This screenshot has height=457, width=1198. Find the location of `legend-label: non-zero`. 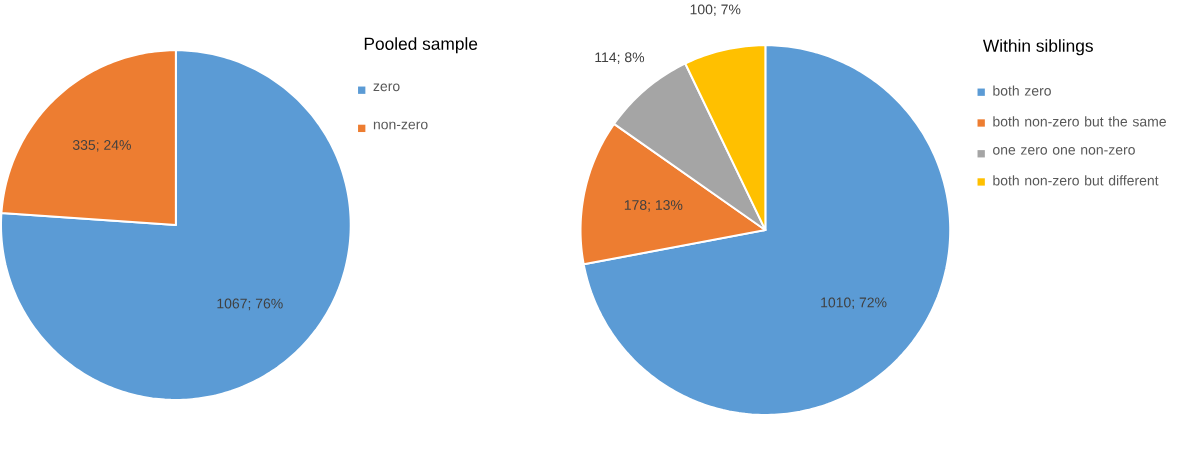

legend-label: non-zero is located at coordinates (400, 125).